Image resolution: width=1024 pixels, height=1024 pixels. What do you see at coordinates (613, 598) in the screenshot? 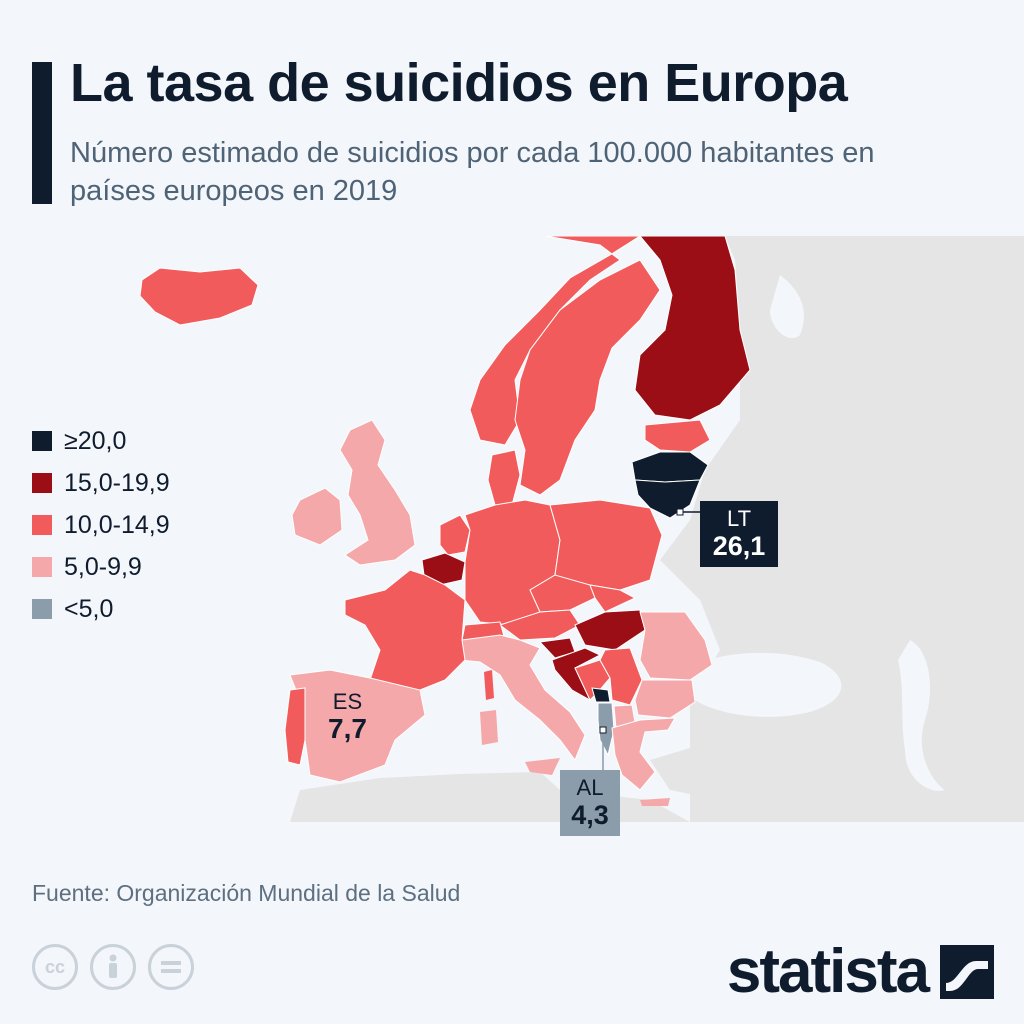
I see `country-slovakia` at bounding box center [613, 598].